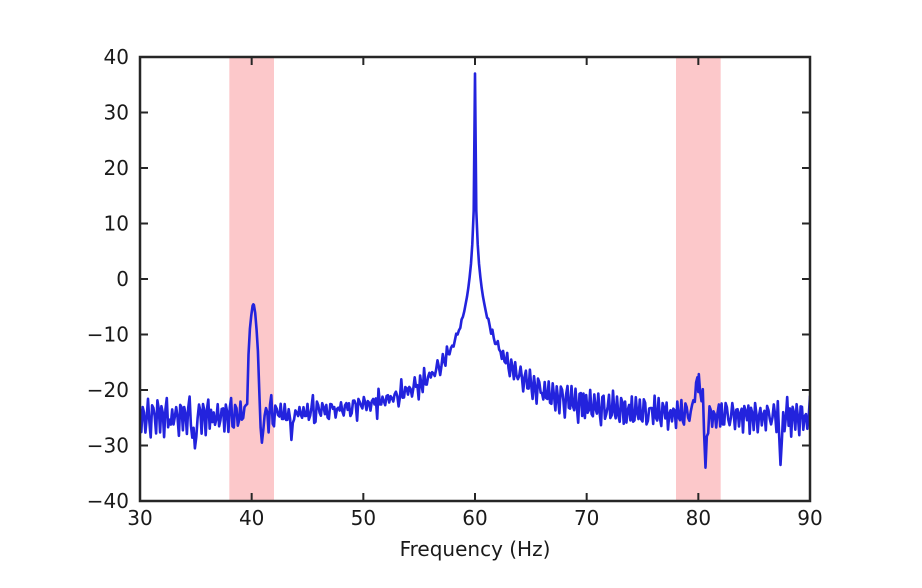  What do you see at coordinates (251, 518) in the screenshot?
I see `x-tick-label: 40` at bounding box center [251, 518].